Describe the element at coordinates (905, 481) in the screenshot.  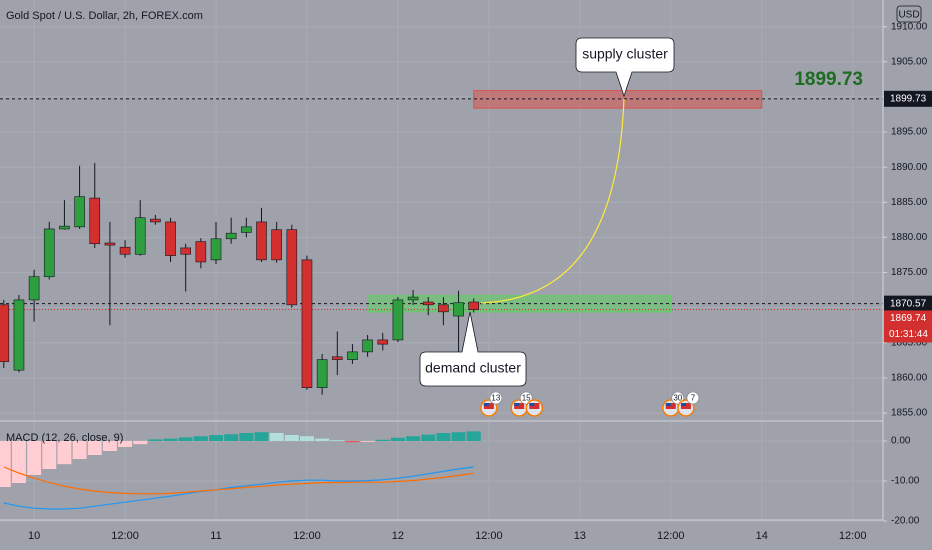
I see `y-tick-label: -10.00` at that location.